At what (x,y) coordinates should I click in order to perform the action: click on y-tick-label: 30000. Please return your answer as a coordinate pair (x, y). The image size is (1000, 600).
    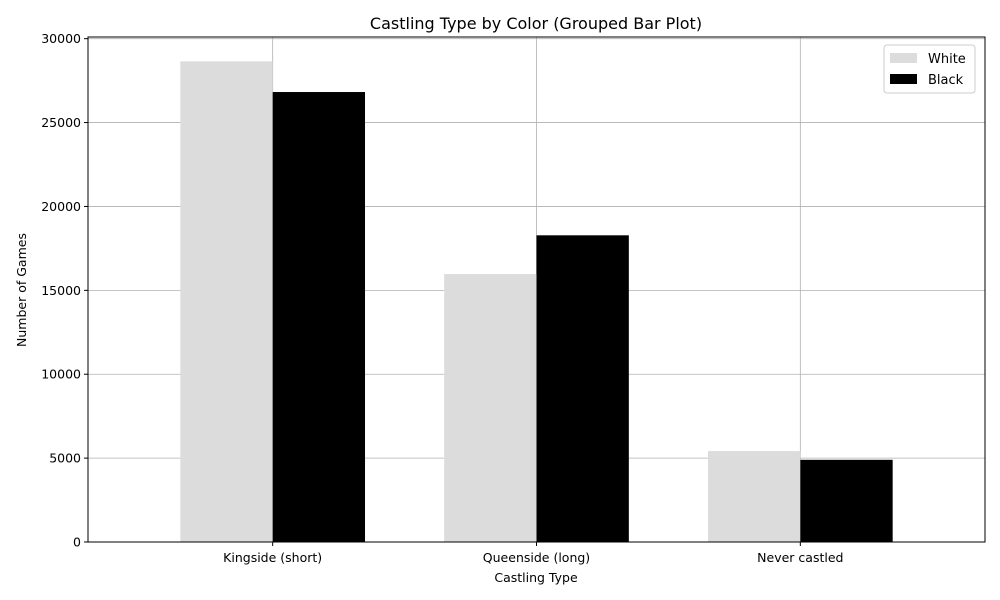
    Looking at the image, I should click on (61, 38).